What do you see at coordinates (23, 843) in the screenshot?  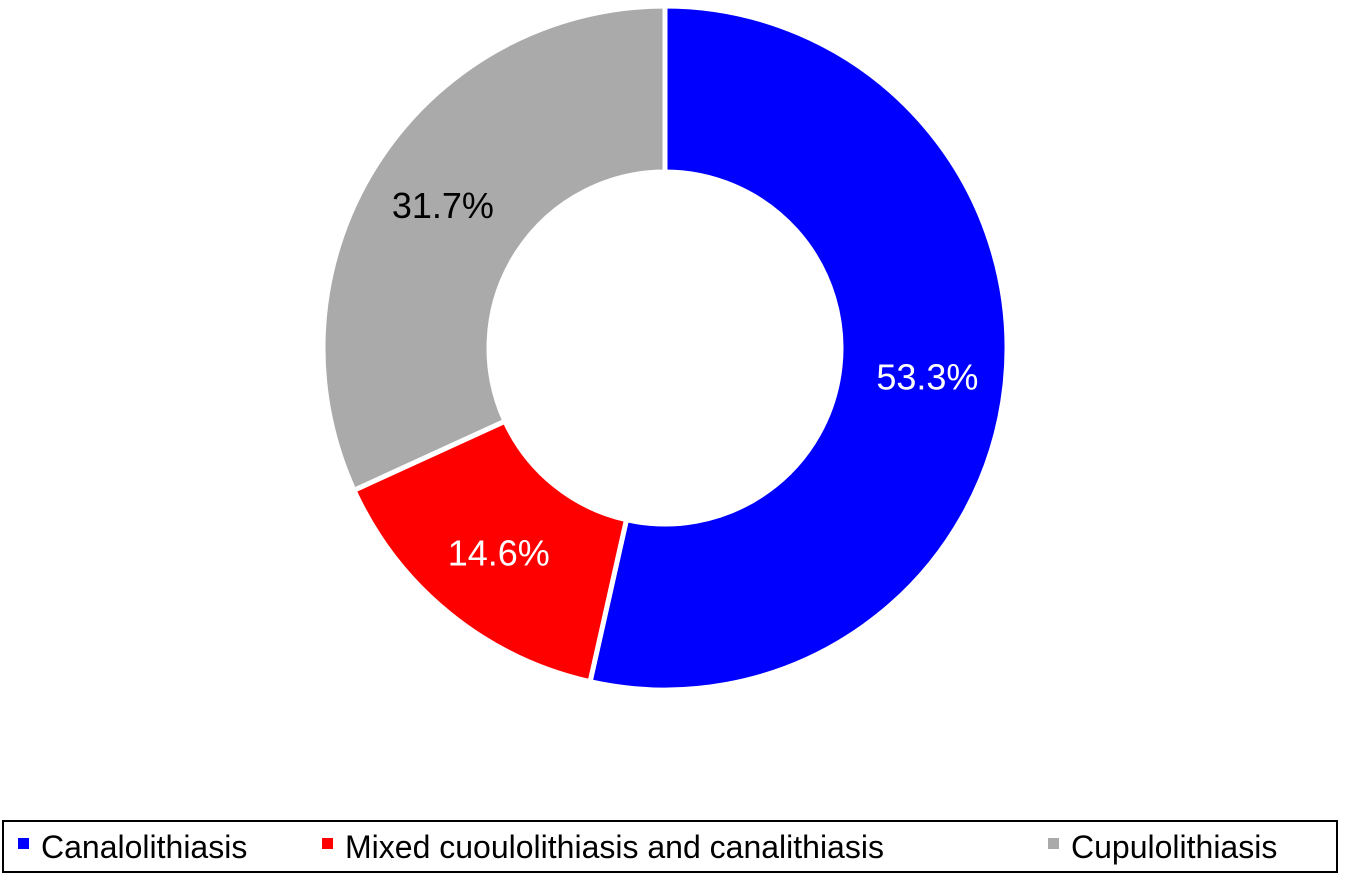 I see `legend-swatch-canalolithiasis` at bounding box center [23, 843].